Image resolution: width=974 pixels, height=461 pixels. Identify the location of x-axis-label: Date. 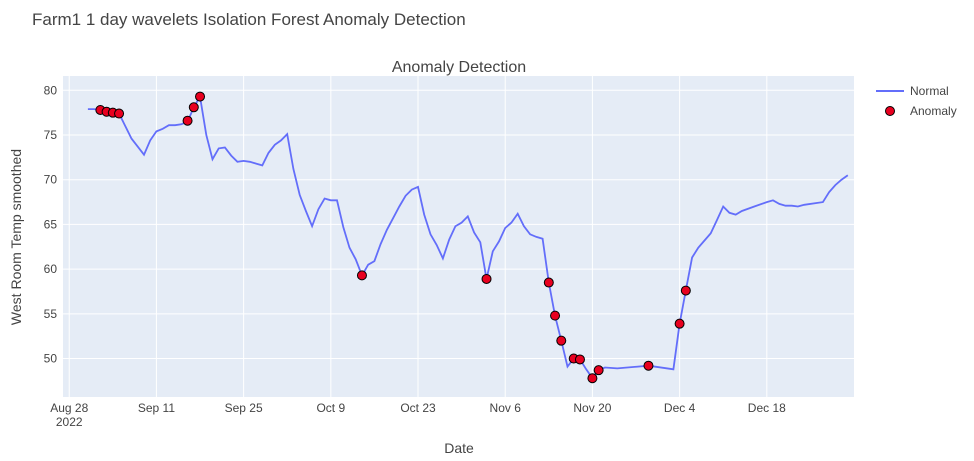
(459, 448).